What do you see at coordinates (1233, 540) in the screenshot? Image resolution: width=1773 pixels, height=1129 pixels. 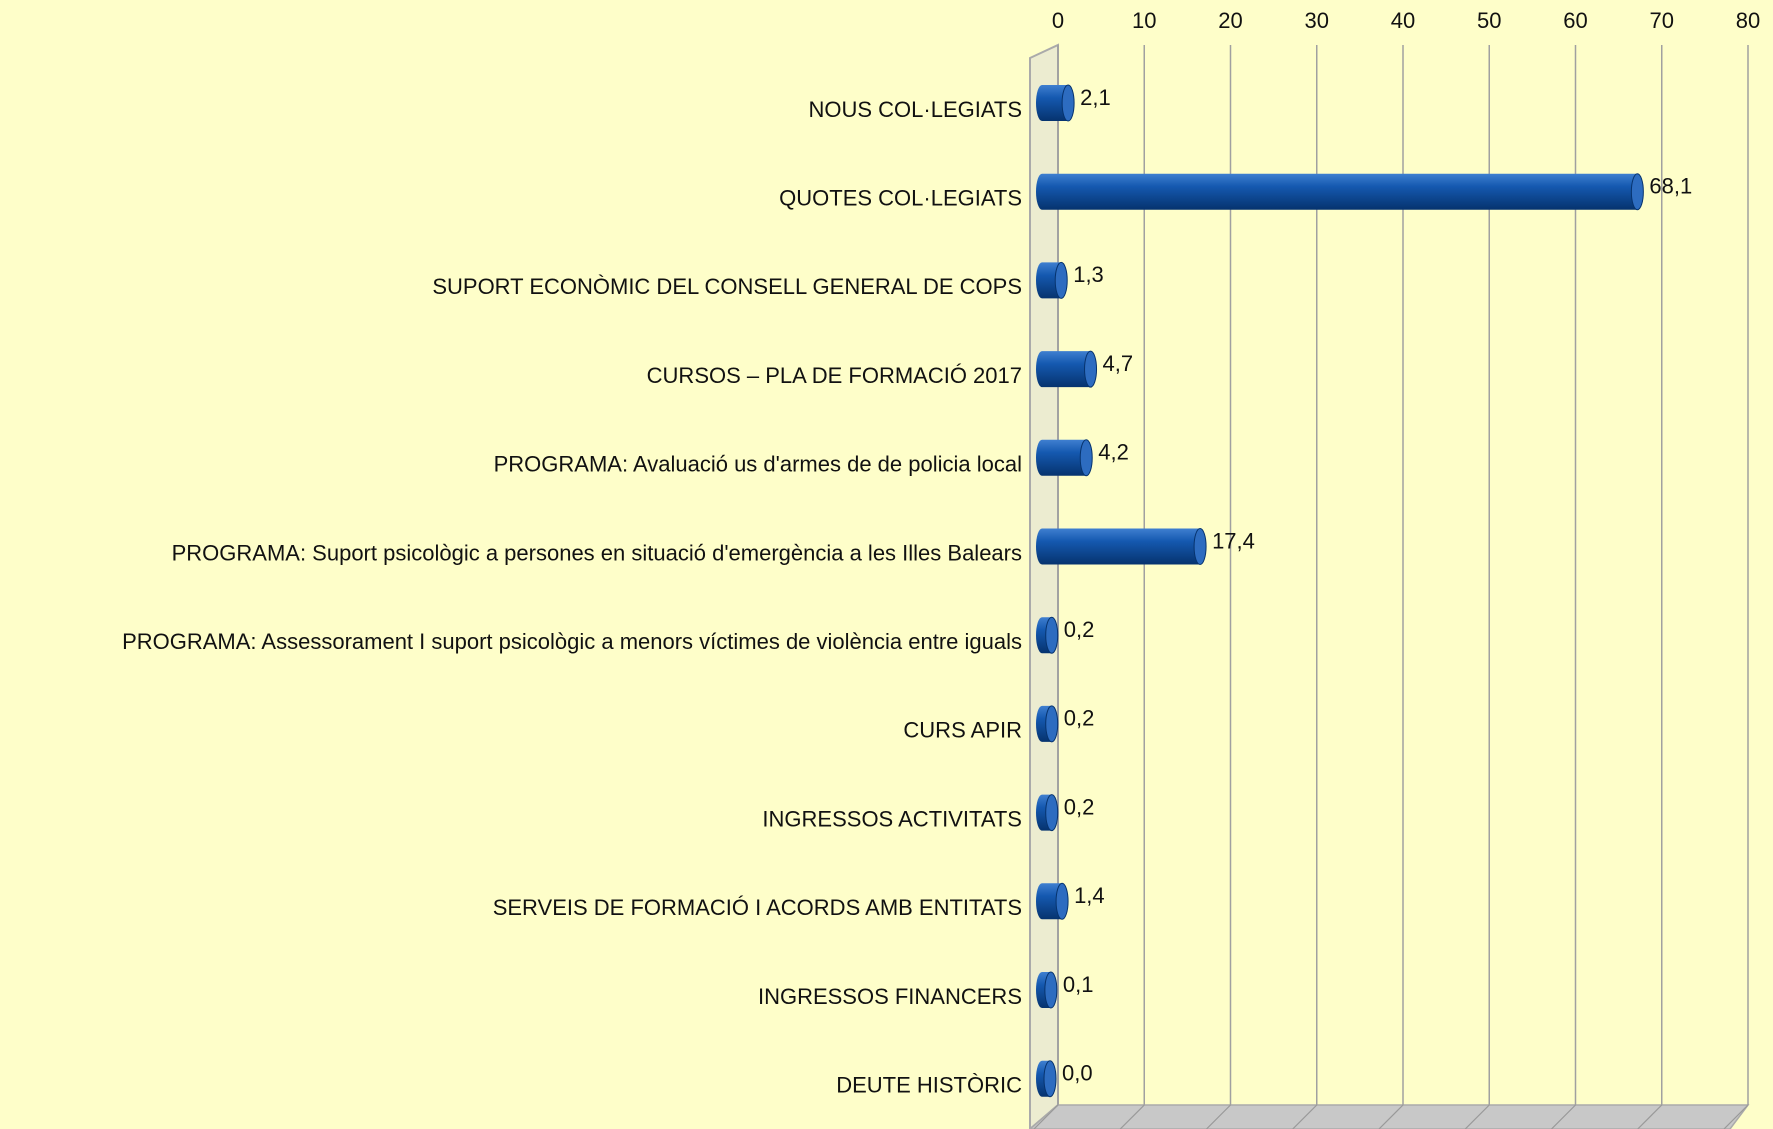 I see `value-label: 17,4` at bounding box center [1233, 540].